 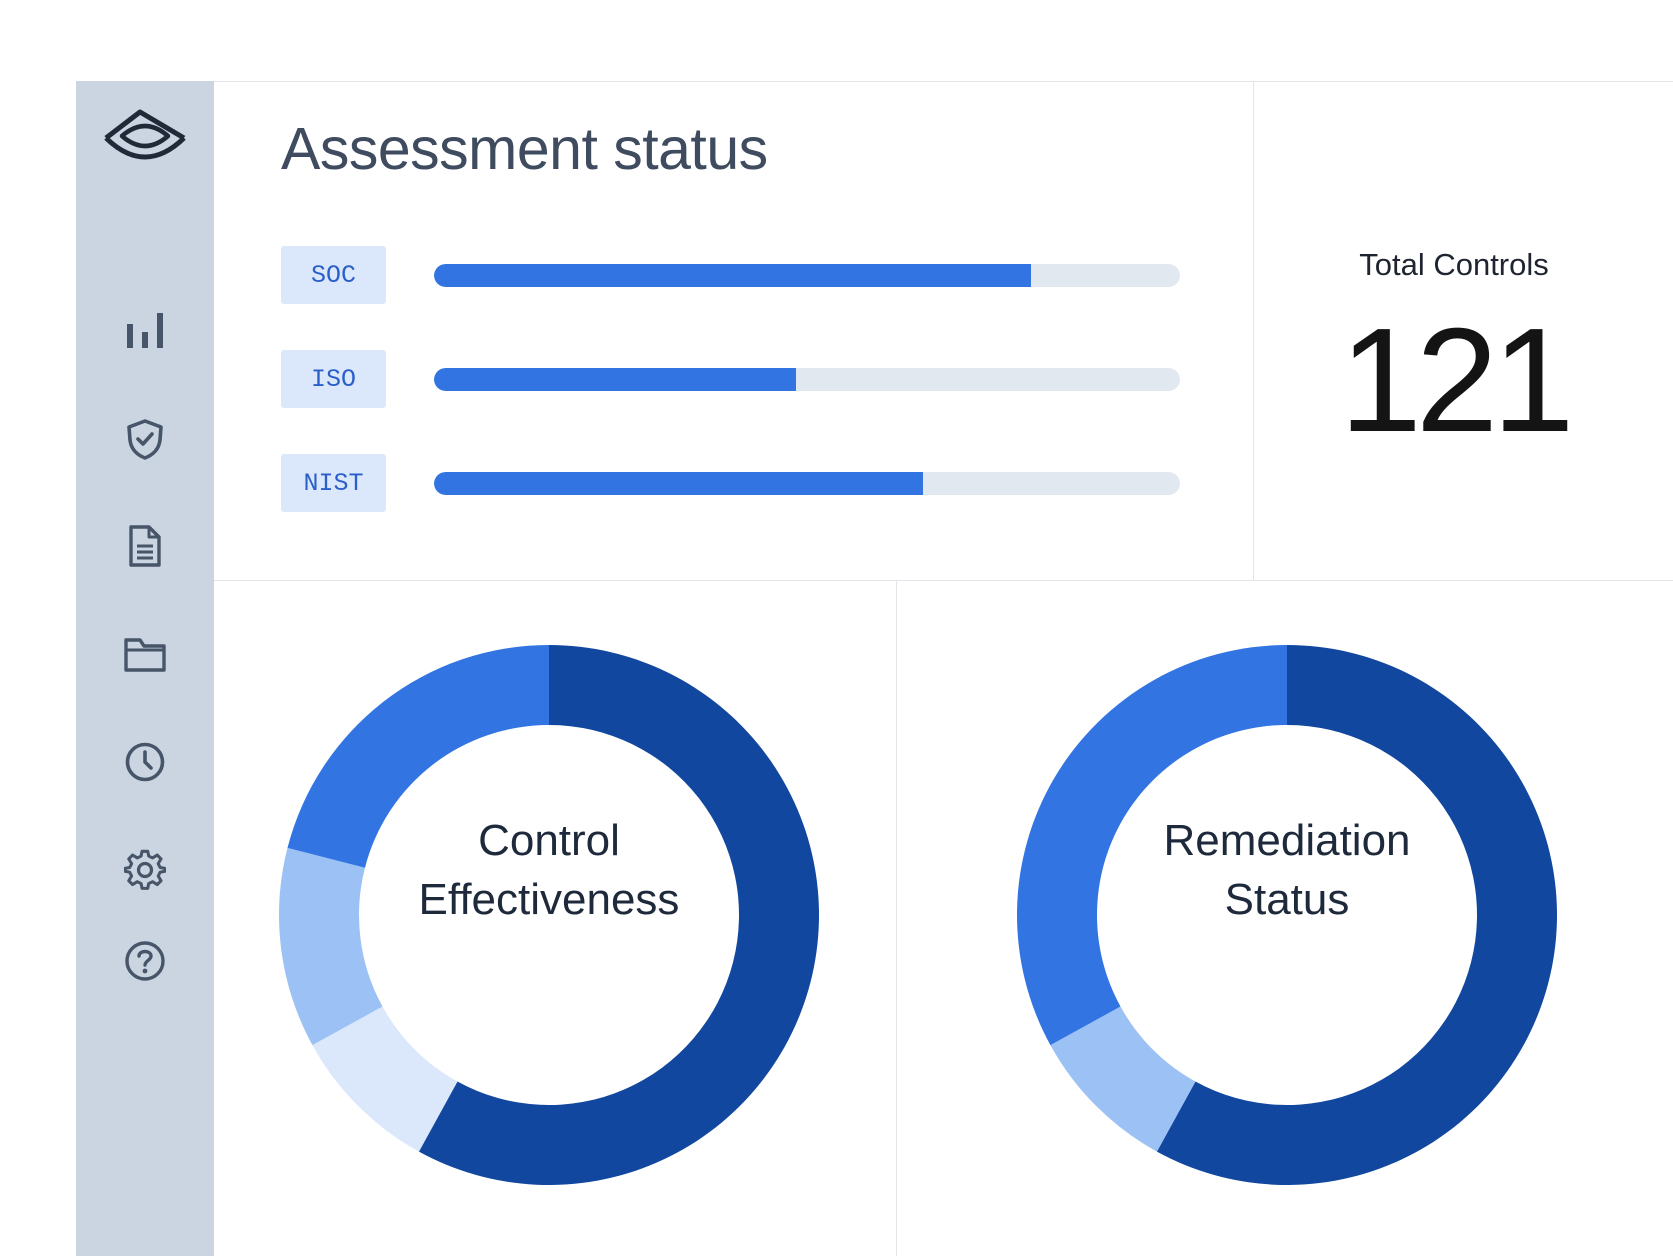 I want to click on sidebar, so click(x=145, y=668).